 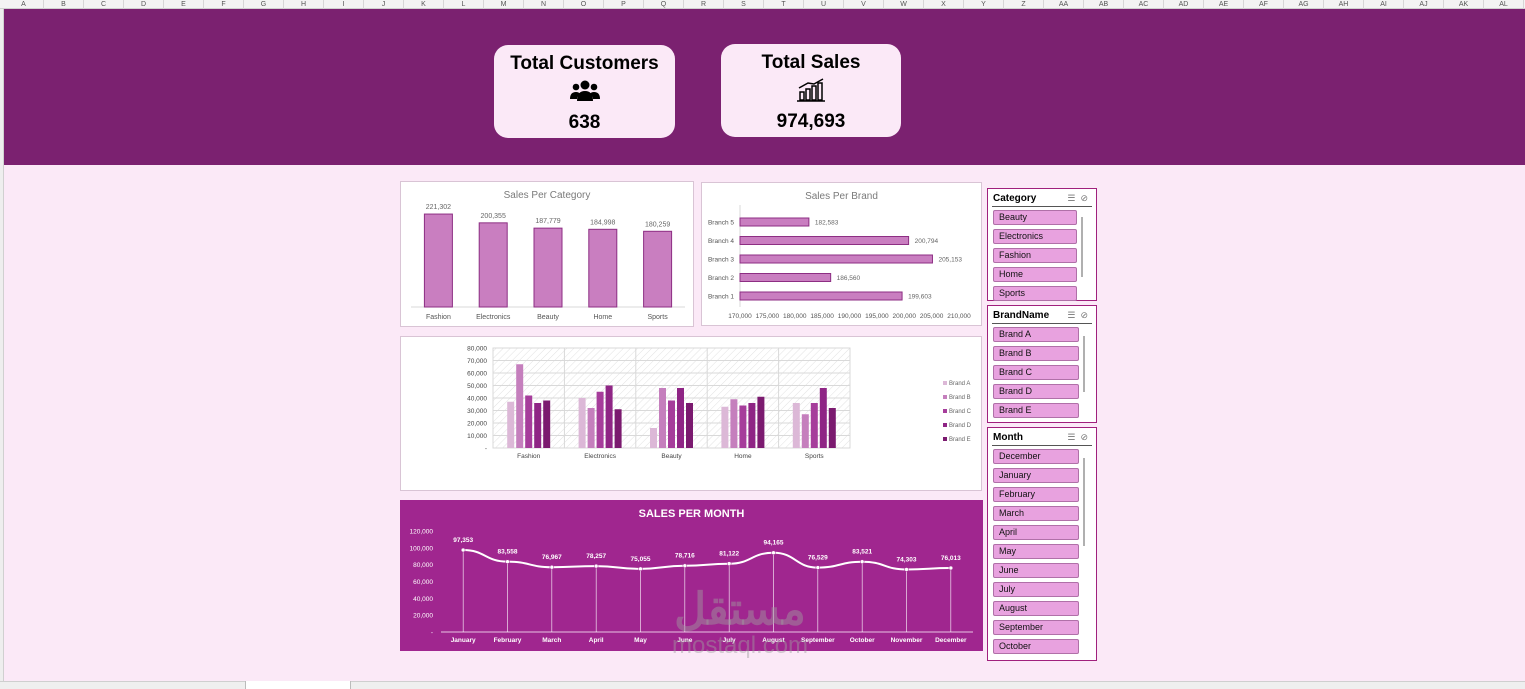 I want to click on month-y-tick: 20,000, so click(x=423, y=616).